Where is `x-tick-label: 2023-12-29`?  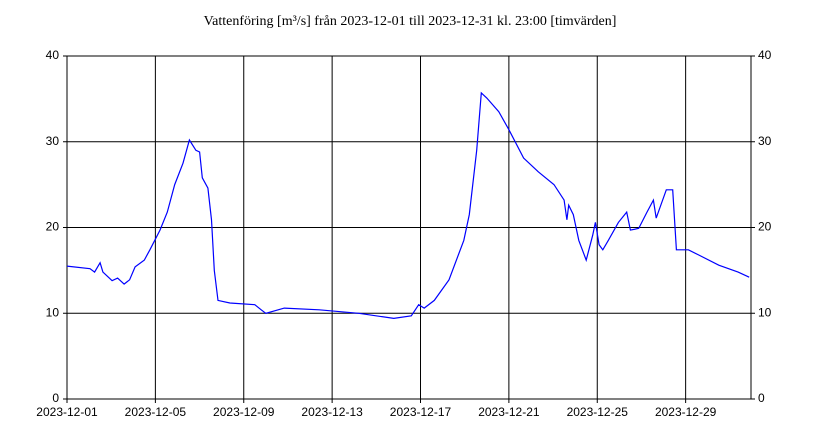
x-tick-label: 2023-12-29 is located at coordinates (686, 412).